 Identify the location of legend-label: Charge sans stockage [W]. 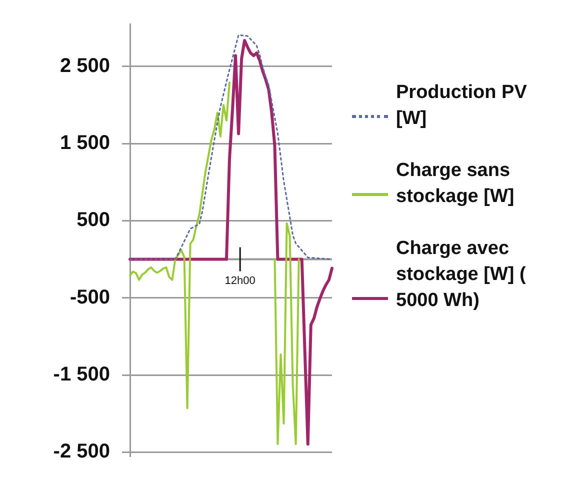
(456, 184).